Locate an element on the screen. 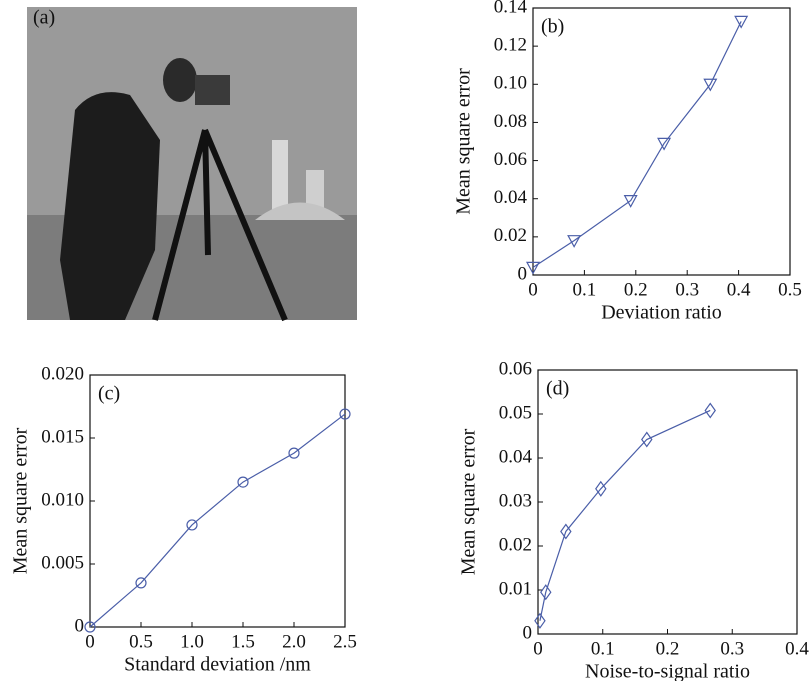 This screenshot has width=812, height=681. panel-label: (b) is located at coordinates (552, 27).